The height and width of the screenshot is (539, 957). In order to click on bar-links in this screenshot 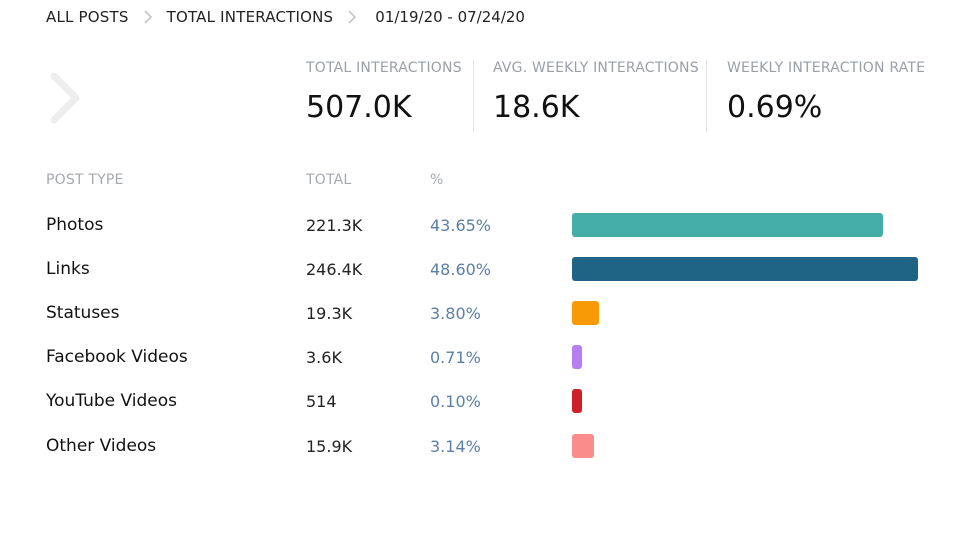, I will do `click(745, 269)`.